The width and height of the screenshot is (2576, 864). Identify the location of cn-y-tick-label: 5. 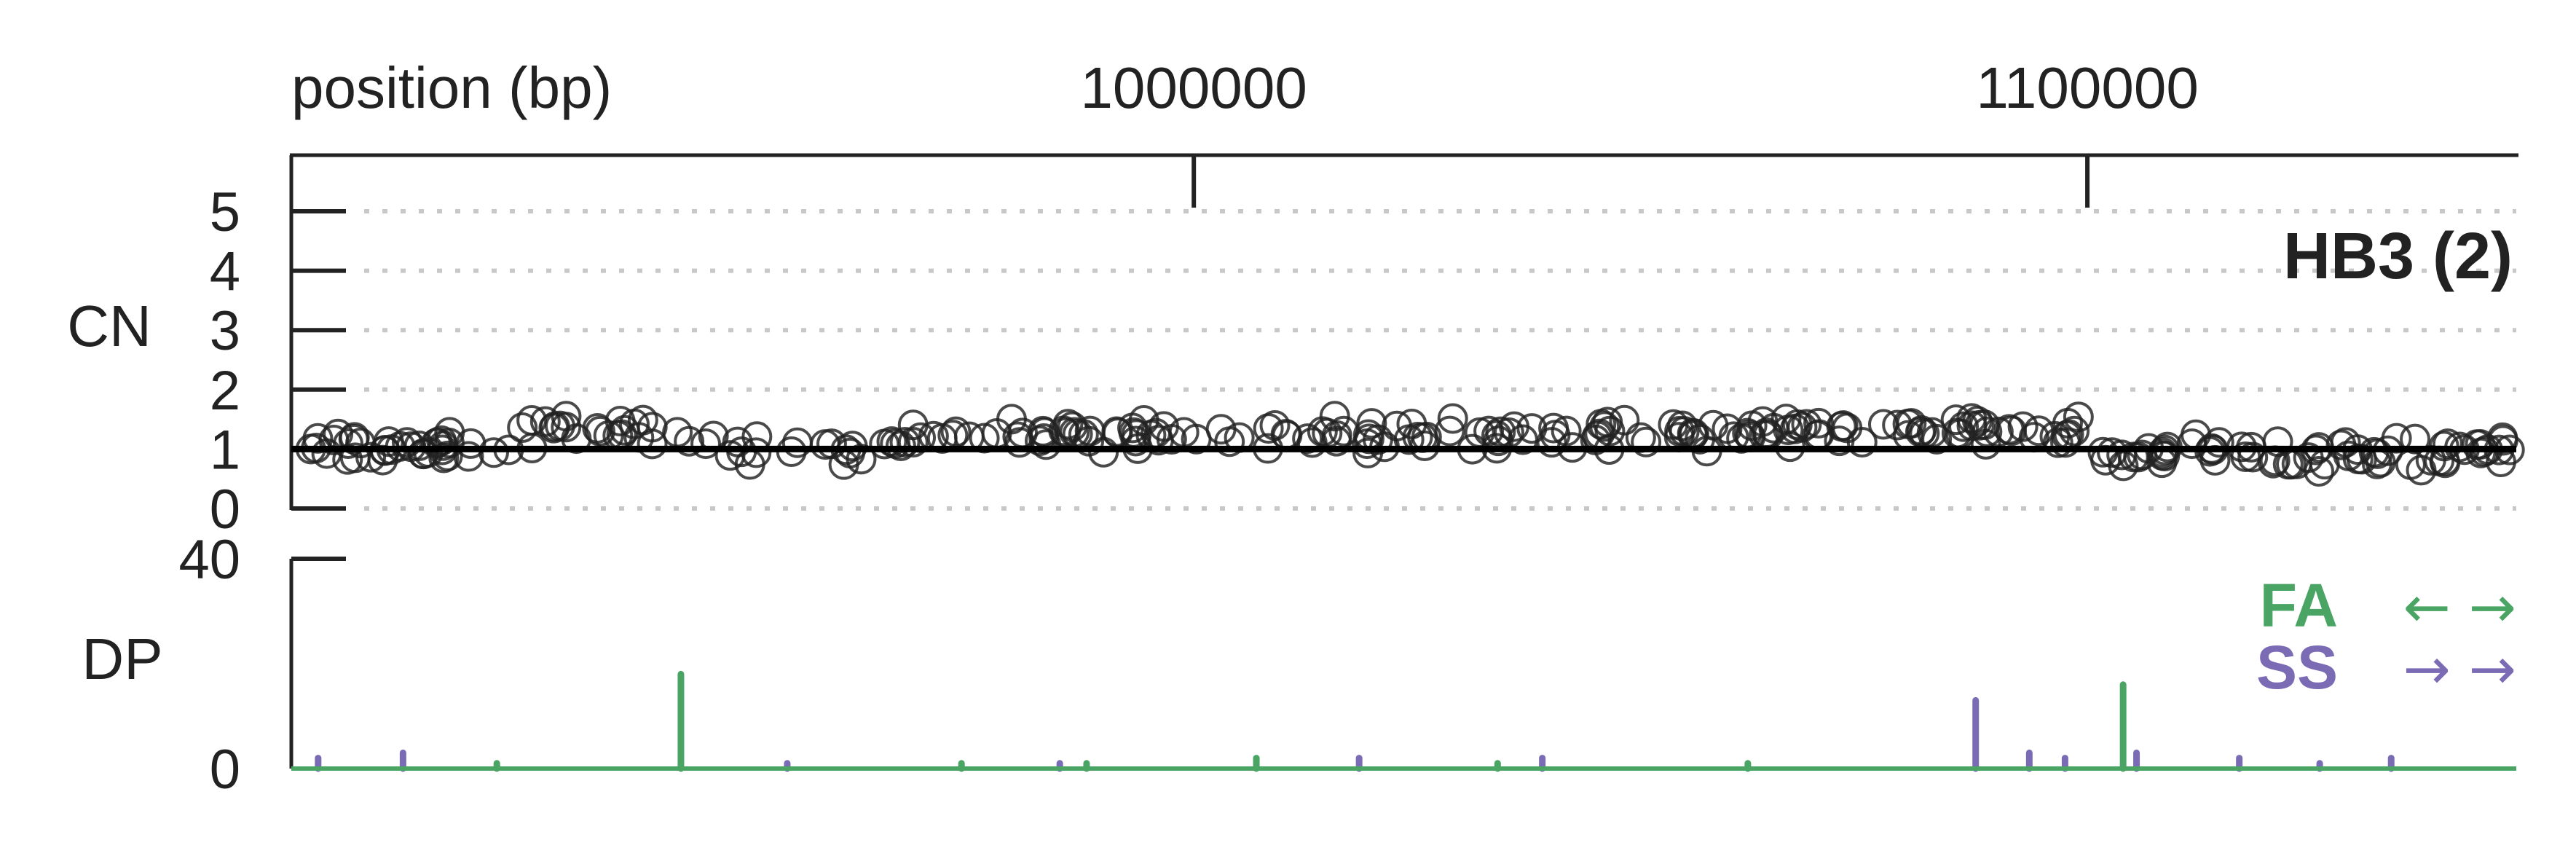
(225, 212).